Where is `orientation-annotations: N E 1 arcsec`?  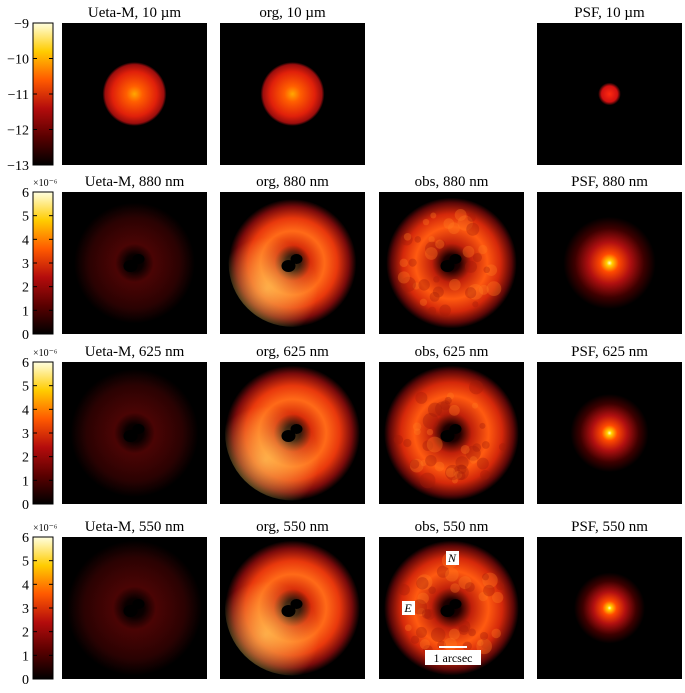
orientation-annotations: N E 1 arcsec is located at coordinates (441, 608).